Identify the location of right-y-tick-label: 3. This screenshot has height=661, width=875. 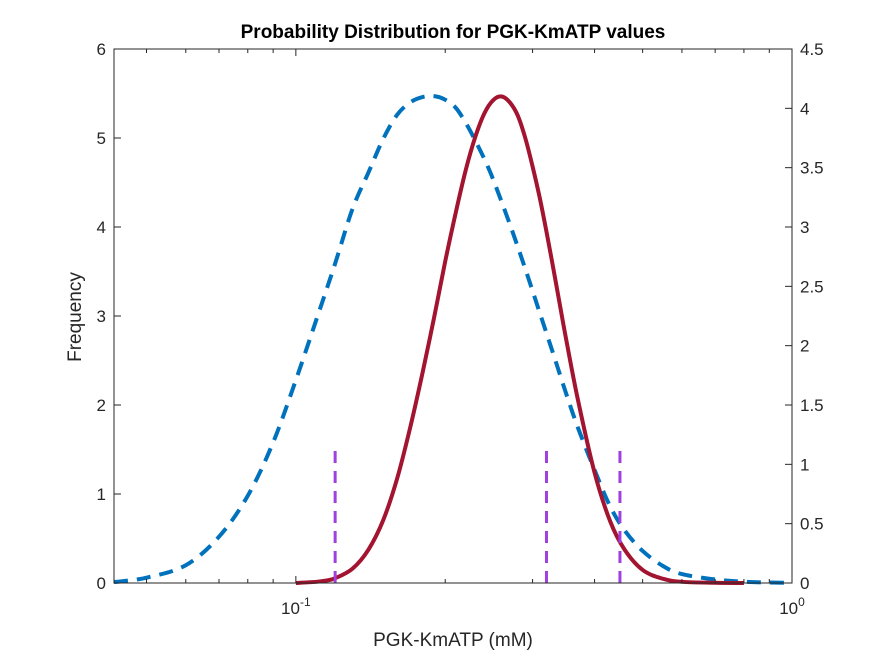
(804, 227).